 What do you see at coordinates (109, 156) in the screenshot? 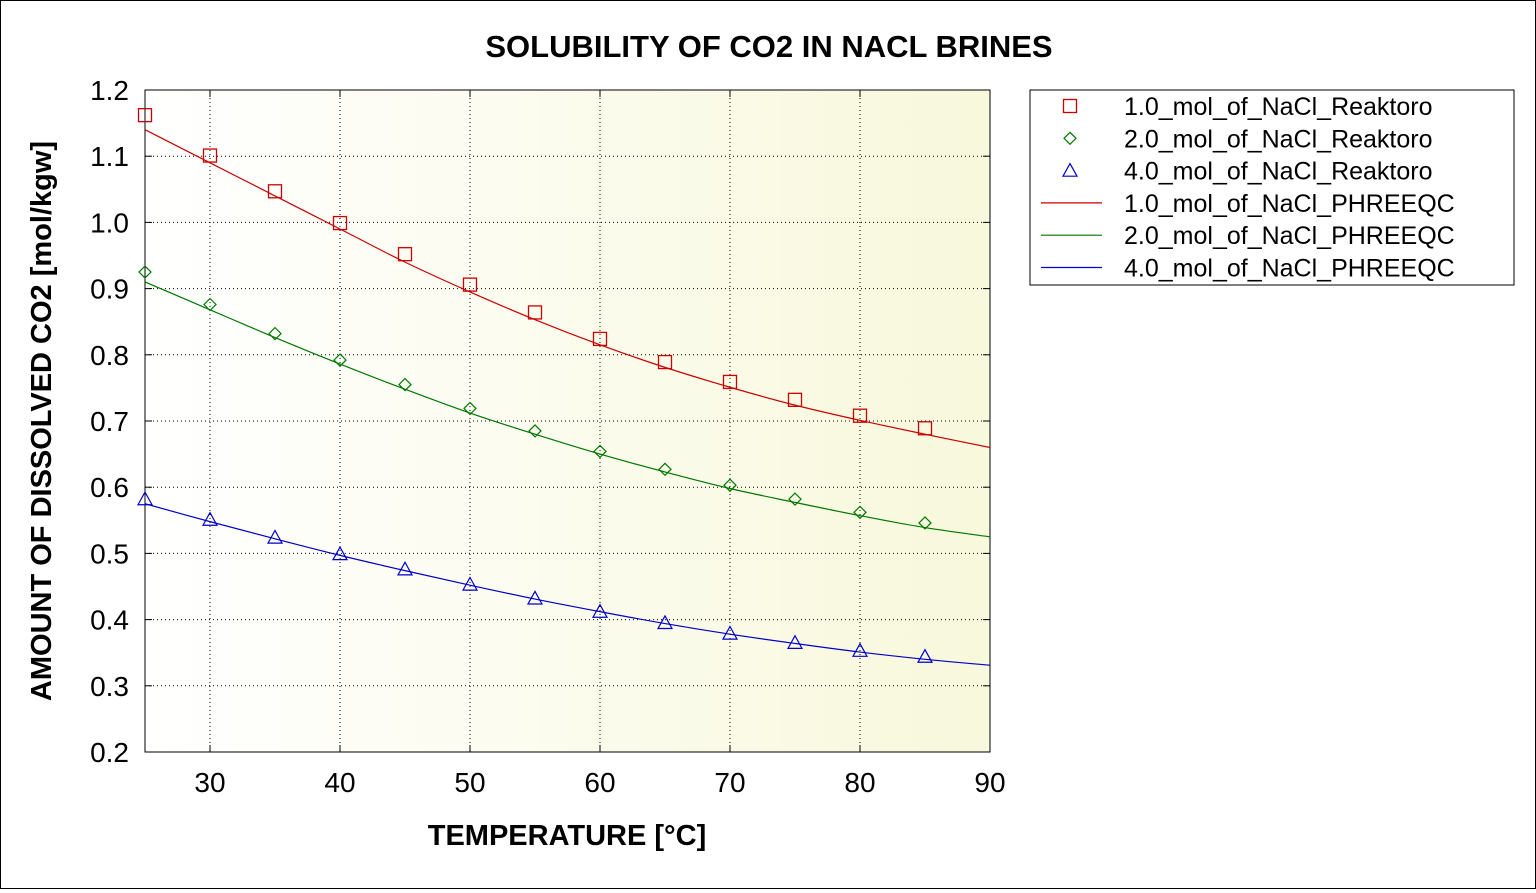
I see `y-tick-label: 1.1` at bounding box center [109, 156].